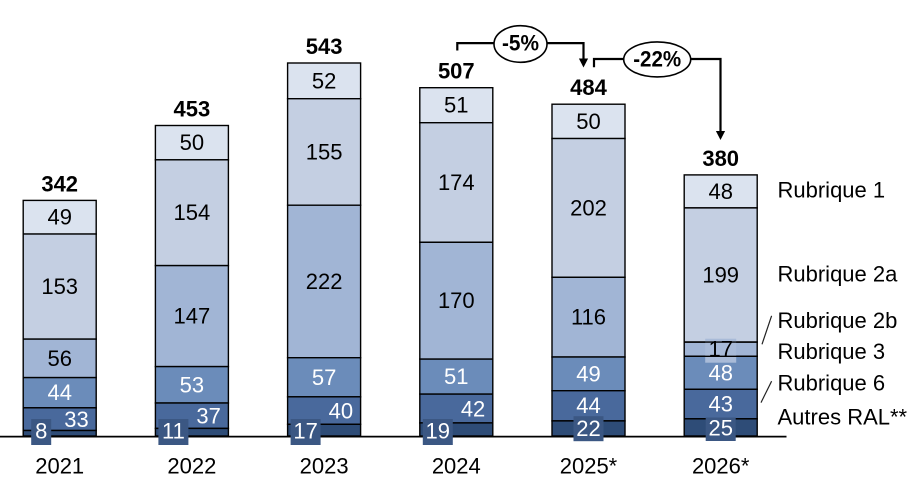  What do you see at coordinates (324, 151) in the screenshot?
I see `svg-text: 155` at bounding box center [324, 151].